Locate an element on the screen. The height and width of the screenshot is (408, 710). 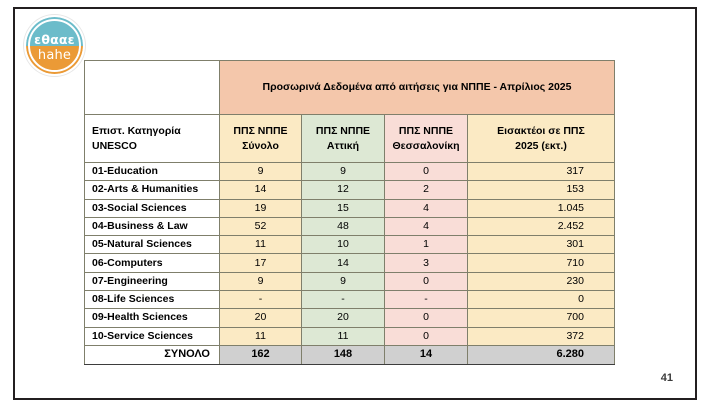
column-header-intake-line1: Εισακτέοι σε ΠΠΣ is located at coordinates (541, 131).